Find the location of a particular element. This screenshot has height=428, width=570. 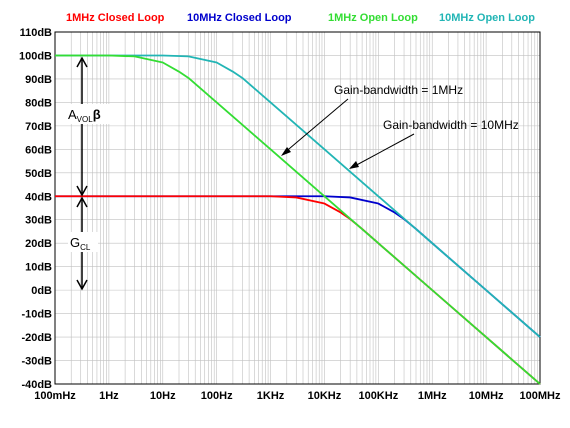

legend-item-1mhz-open-loop: 1MHz Open Loop is located at coordinates (373, 18).